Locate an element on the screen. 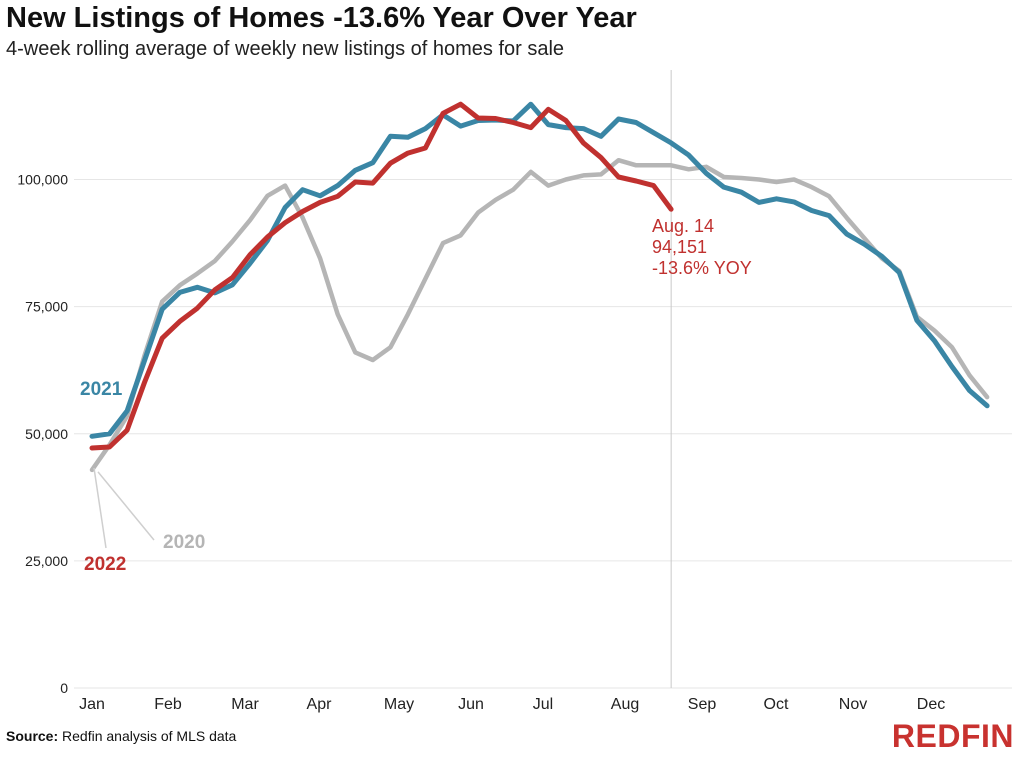 This screenshot has height=770, width=1024. x-tick-label: Jan is located at coordinates (92, 704).